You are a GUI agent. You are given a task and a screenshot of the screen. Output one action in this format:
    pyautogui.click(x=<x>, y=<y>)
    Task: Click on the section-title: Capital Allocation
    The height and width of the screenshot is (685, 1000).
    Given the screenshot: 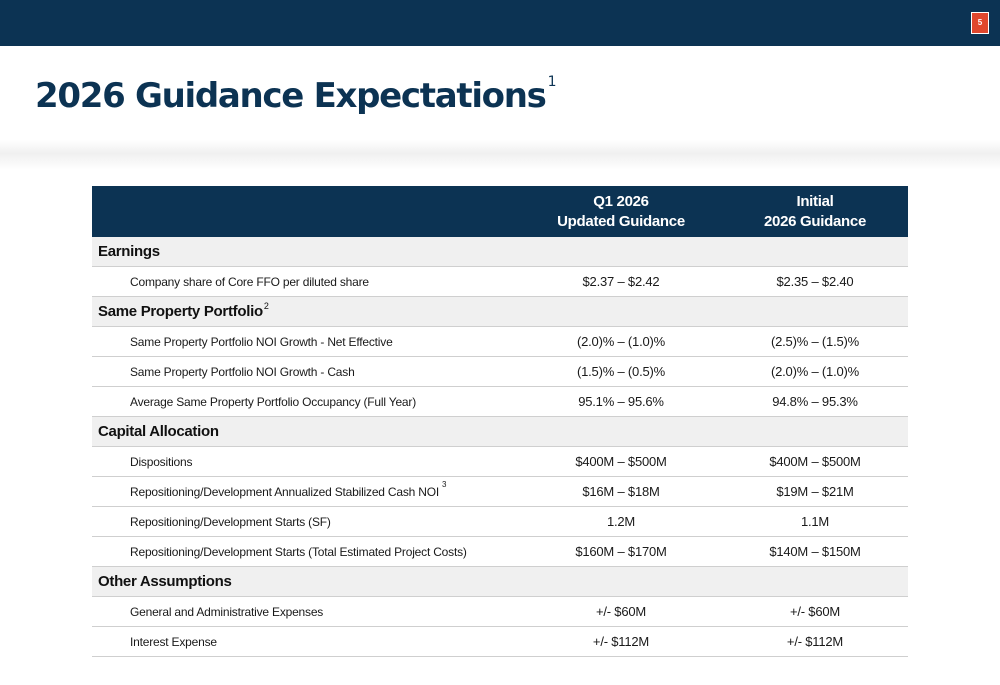 What is the action you would take?
    pyautogui.click(x=158, y=431)
    